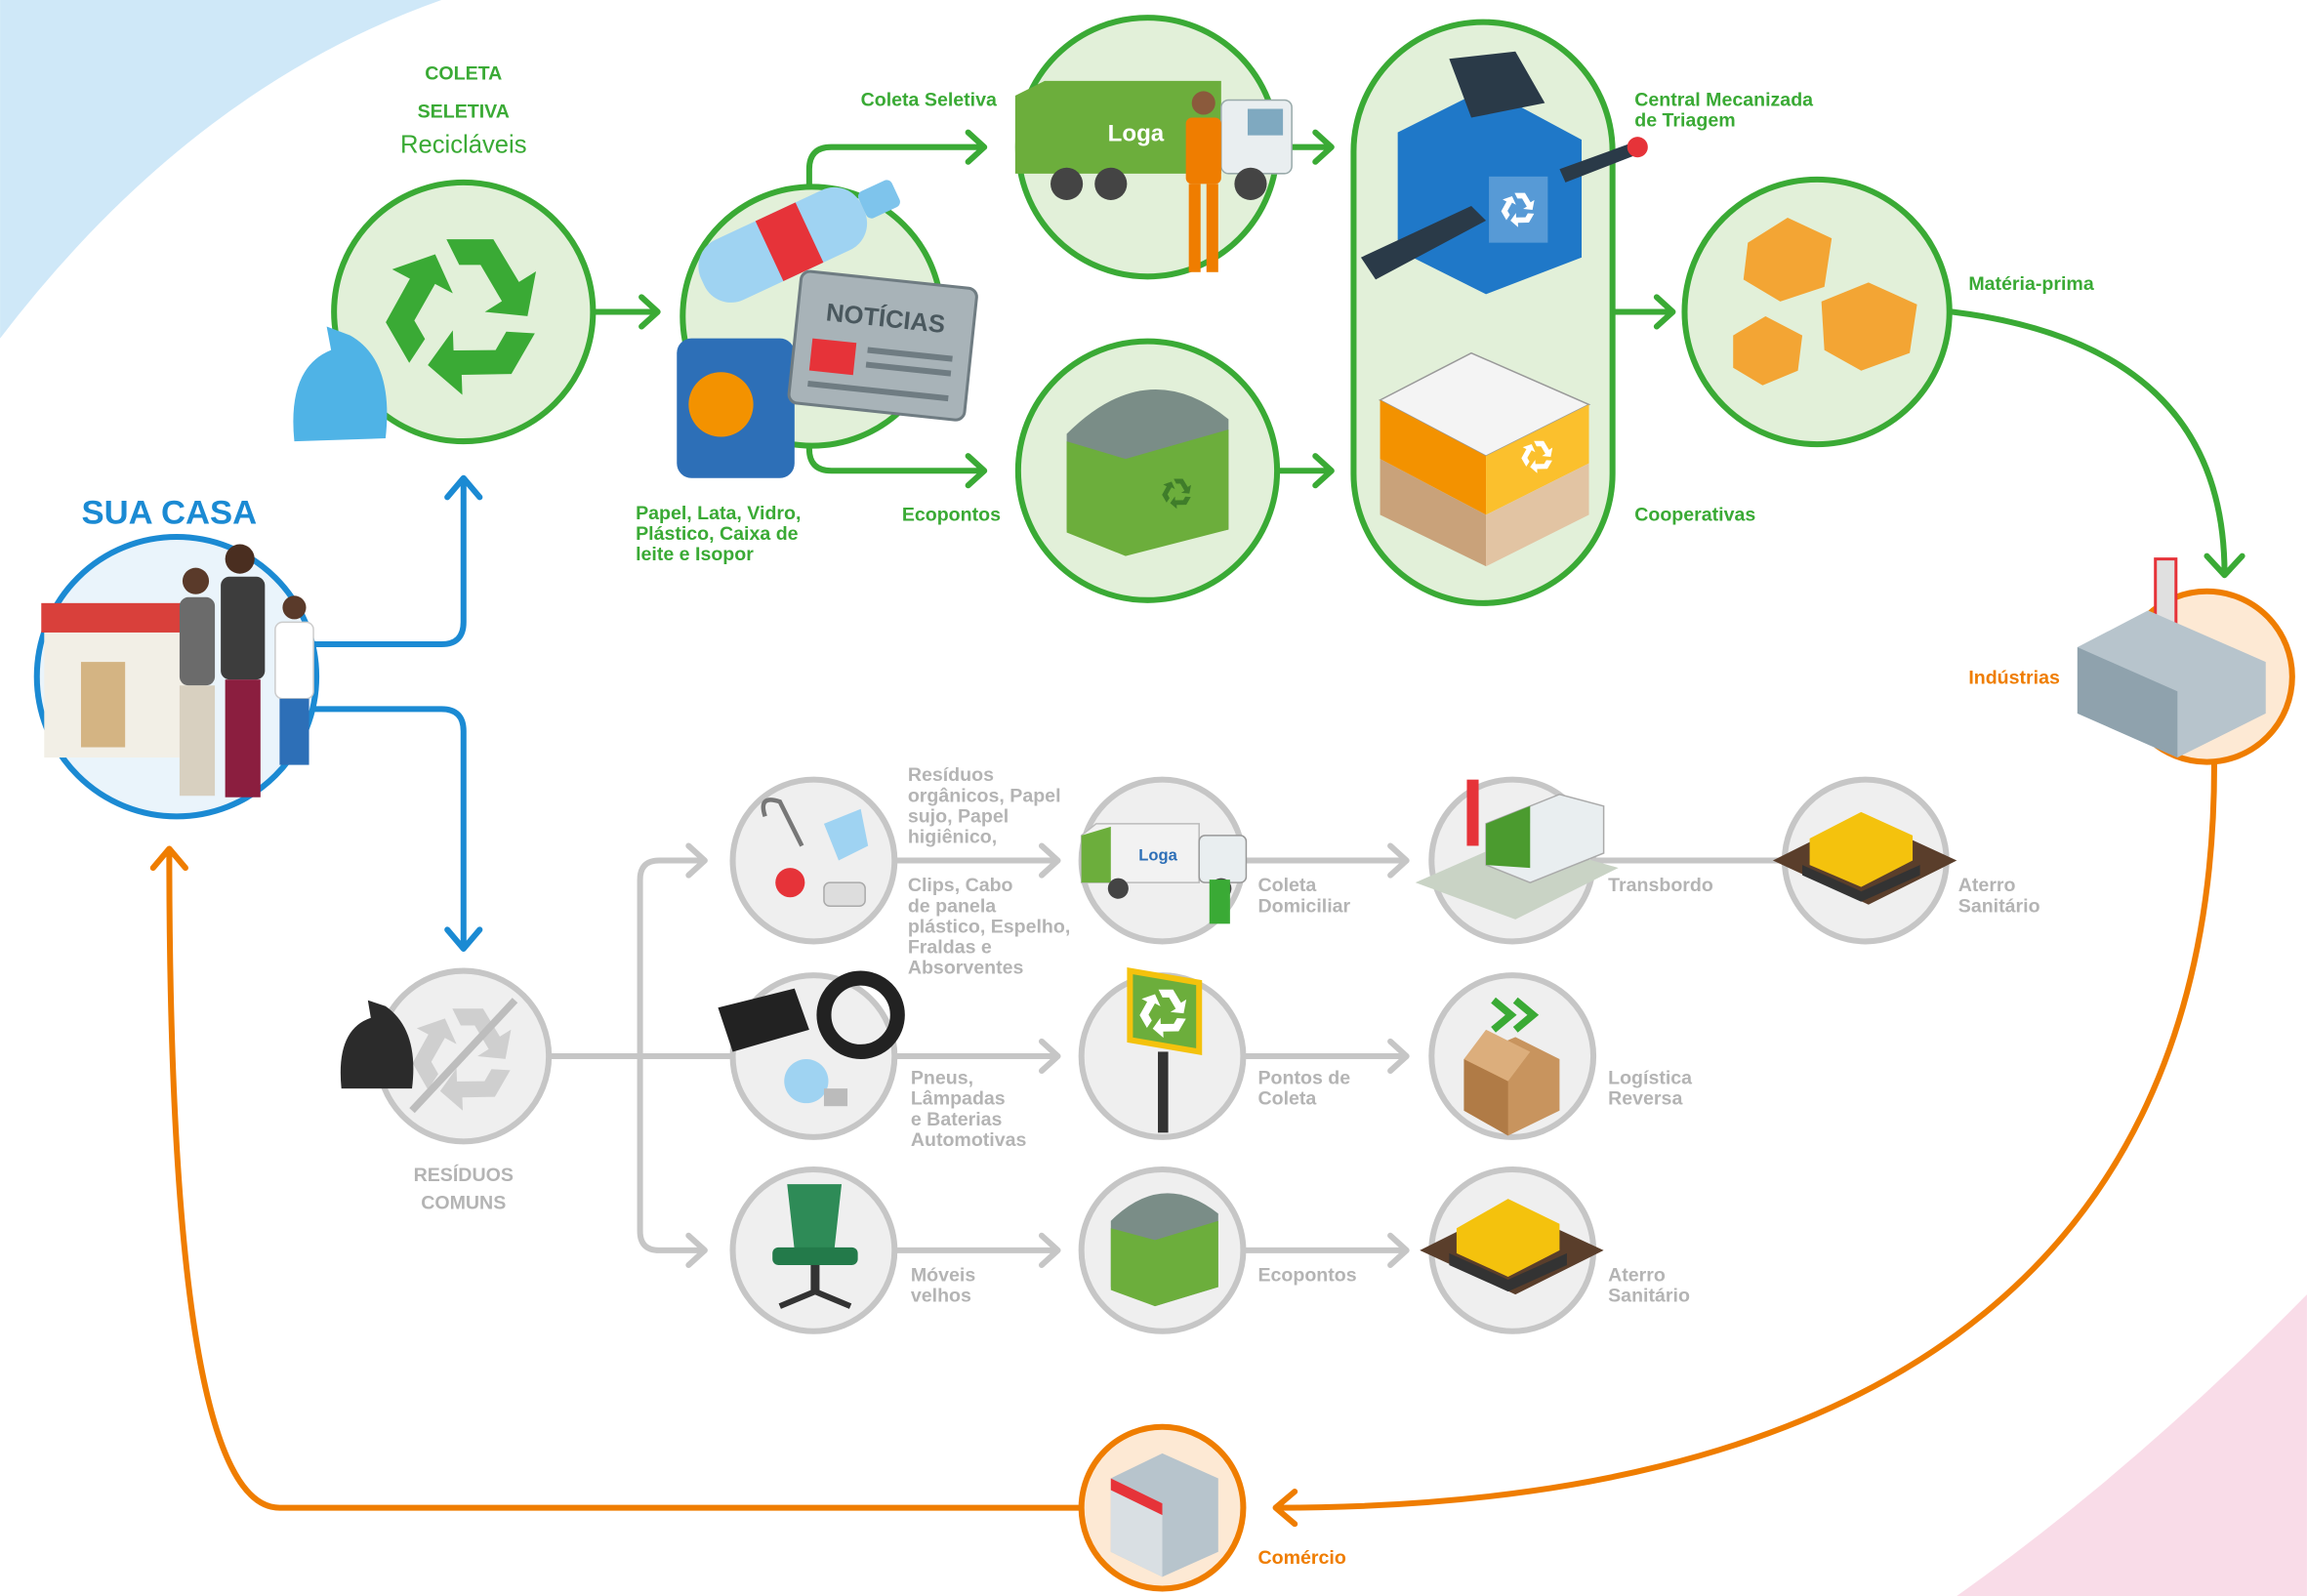  What do you see at coordinates (950, 947) in the screenshot?
I see `label-line: Fraldas e` at bounding box center [950, 947].